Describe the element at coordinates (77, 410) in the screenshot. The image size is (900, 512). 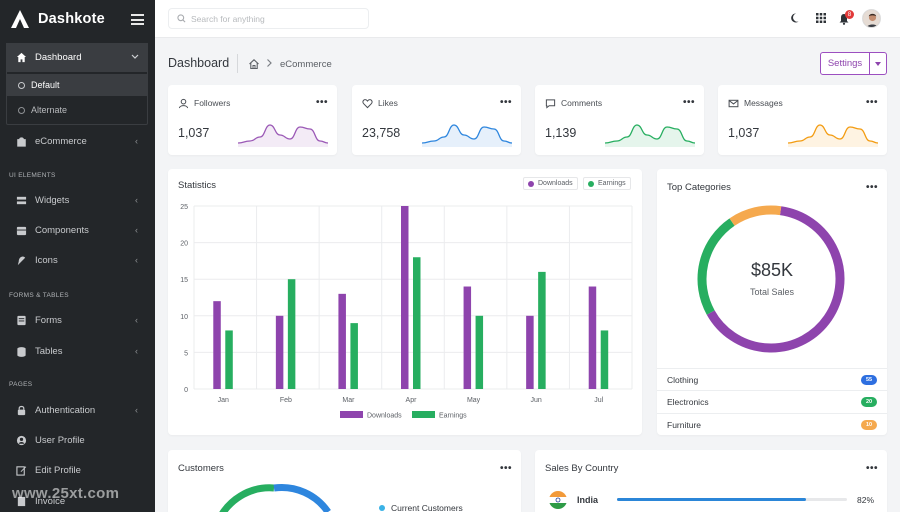
I see `sidebar-item-authentication: Authentication ‹` at that location.